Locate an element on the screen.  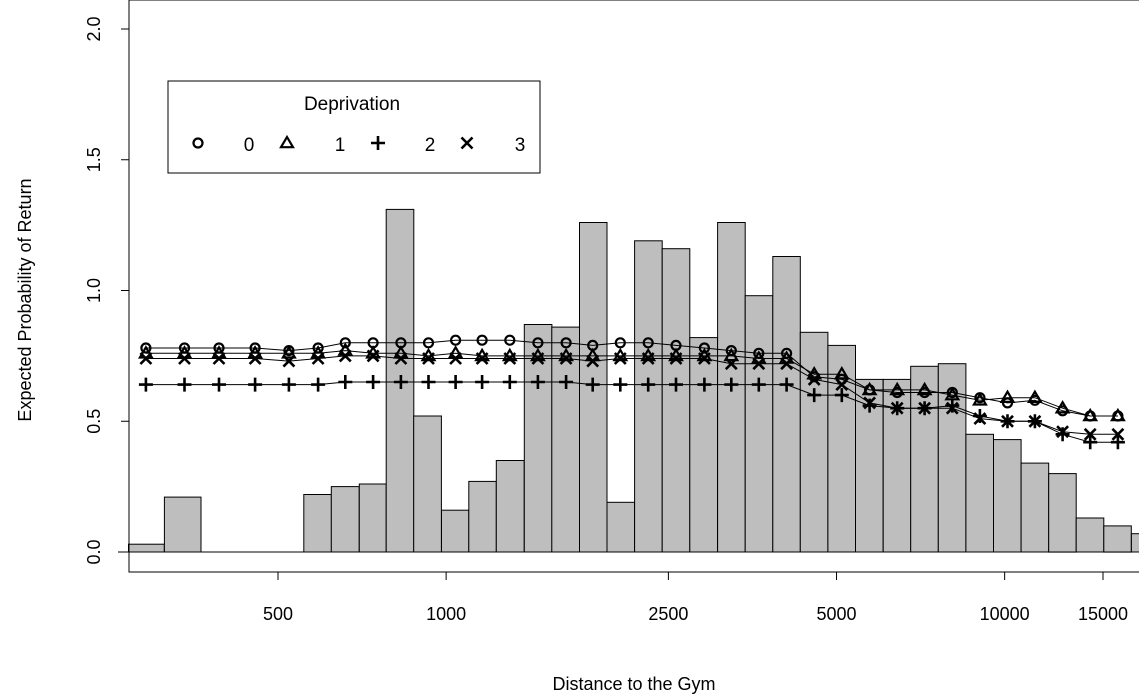
series-markers is located at coordinates (631, 392).